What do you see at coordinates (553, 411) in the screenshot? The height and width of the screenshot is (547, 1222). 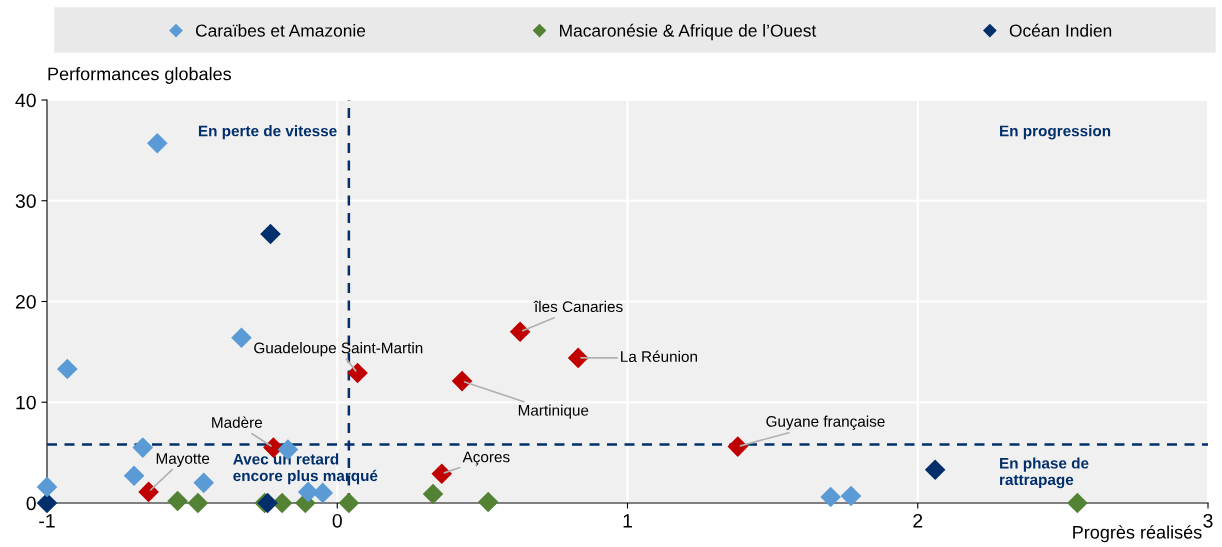 I see `annotation: Martinique` at bounding box center [553, 411].